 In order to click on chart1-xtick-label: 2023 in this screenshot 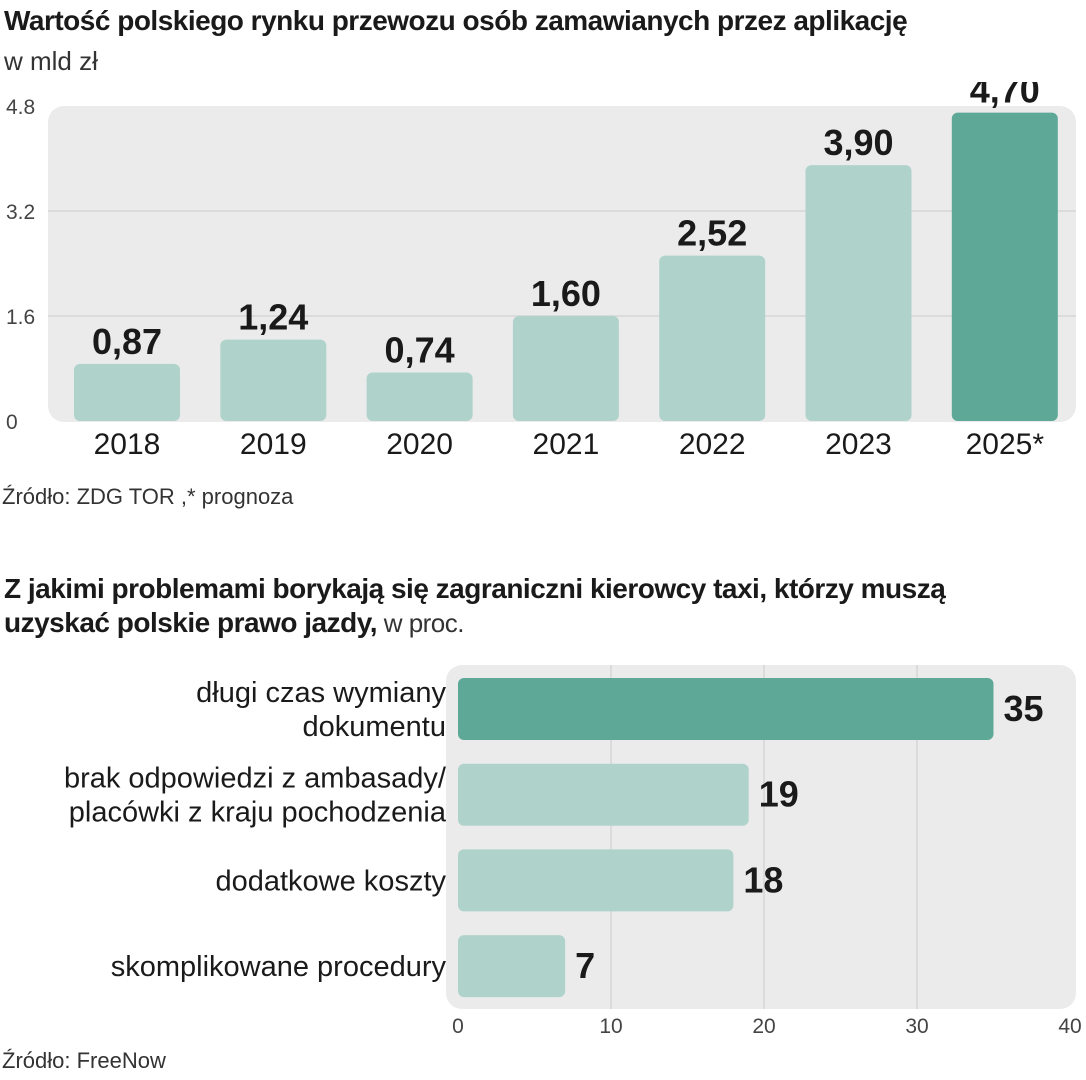, I will do `click(858, 444)`.